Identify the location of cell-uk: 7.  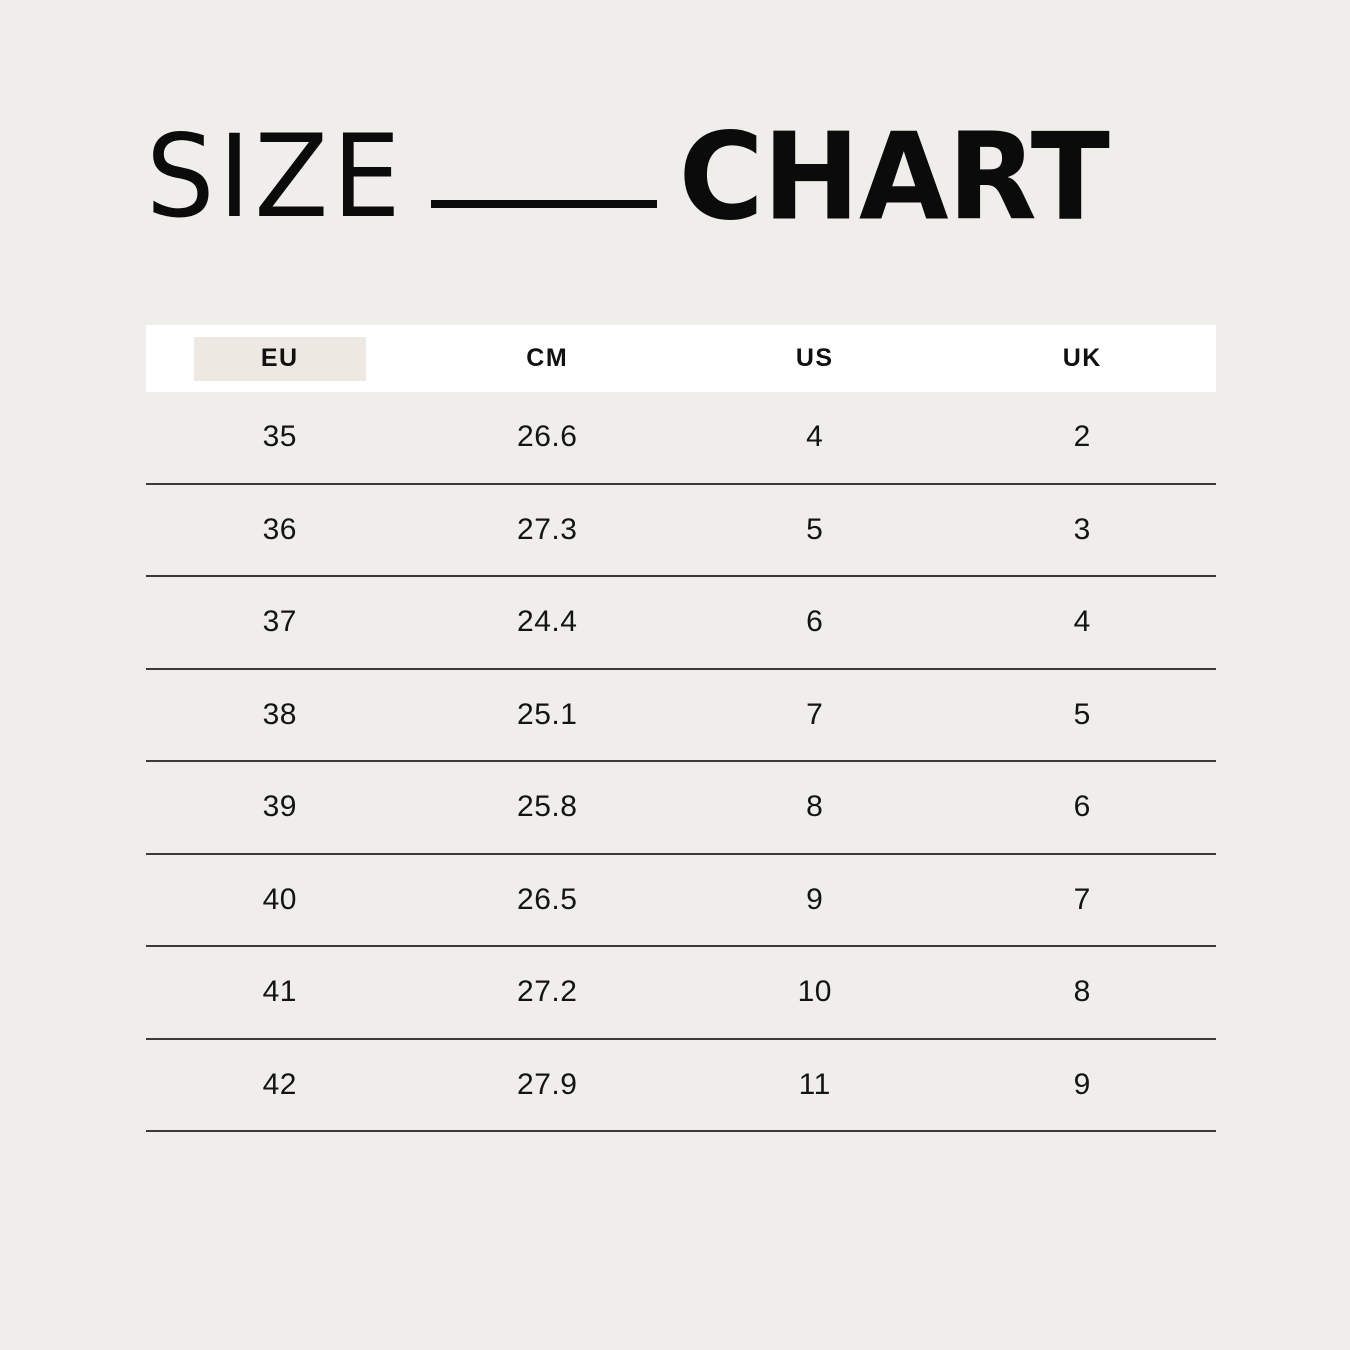
(1082, 899).